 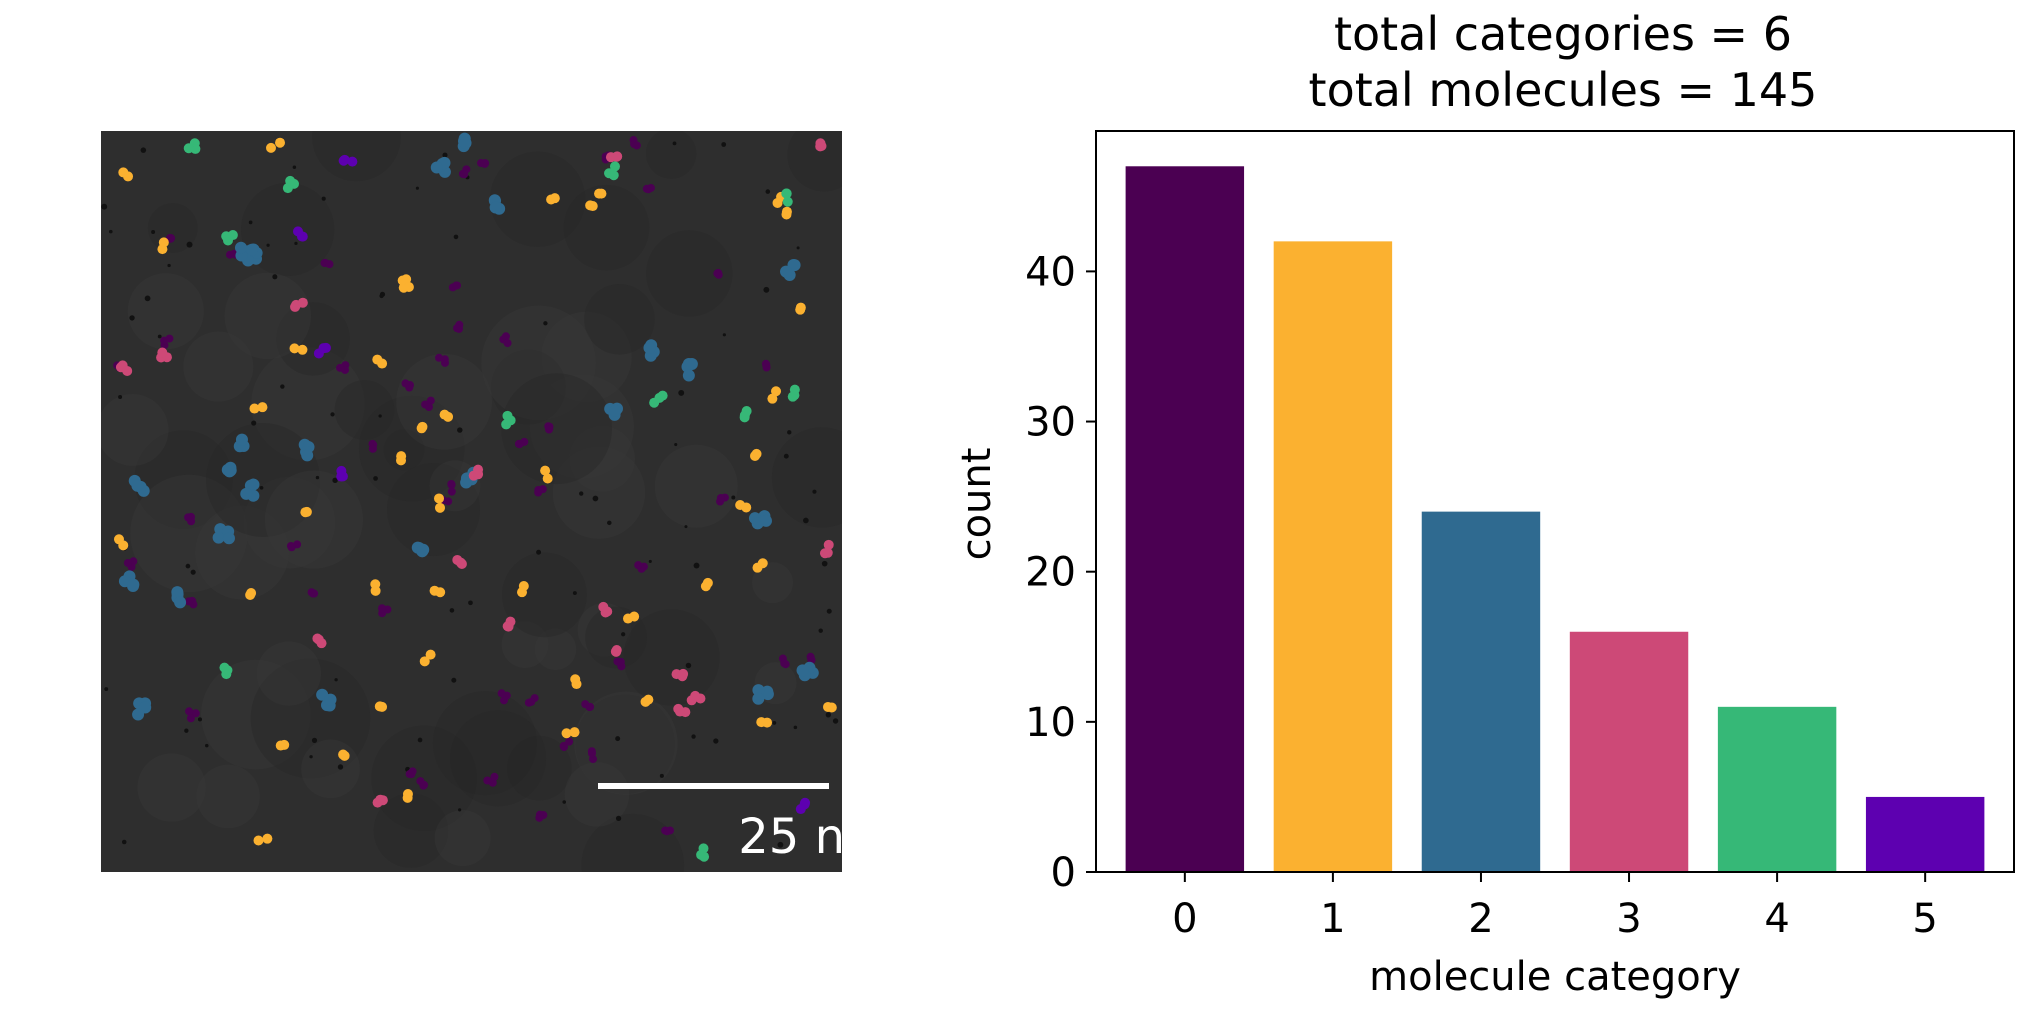 I want to click on y-tick-label: 30, so click(x=1050, y=423).